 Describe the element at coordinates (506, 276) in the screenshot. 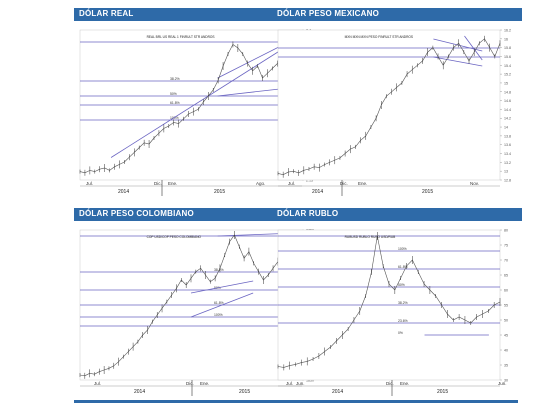

I see `y-tick-label: 65` at that location.